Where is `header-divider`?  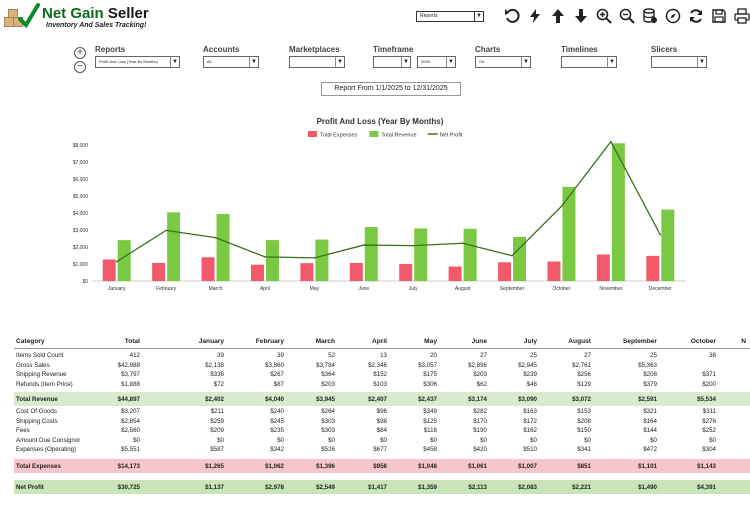
header-divider is located at coordinates (382, 348).